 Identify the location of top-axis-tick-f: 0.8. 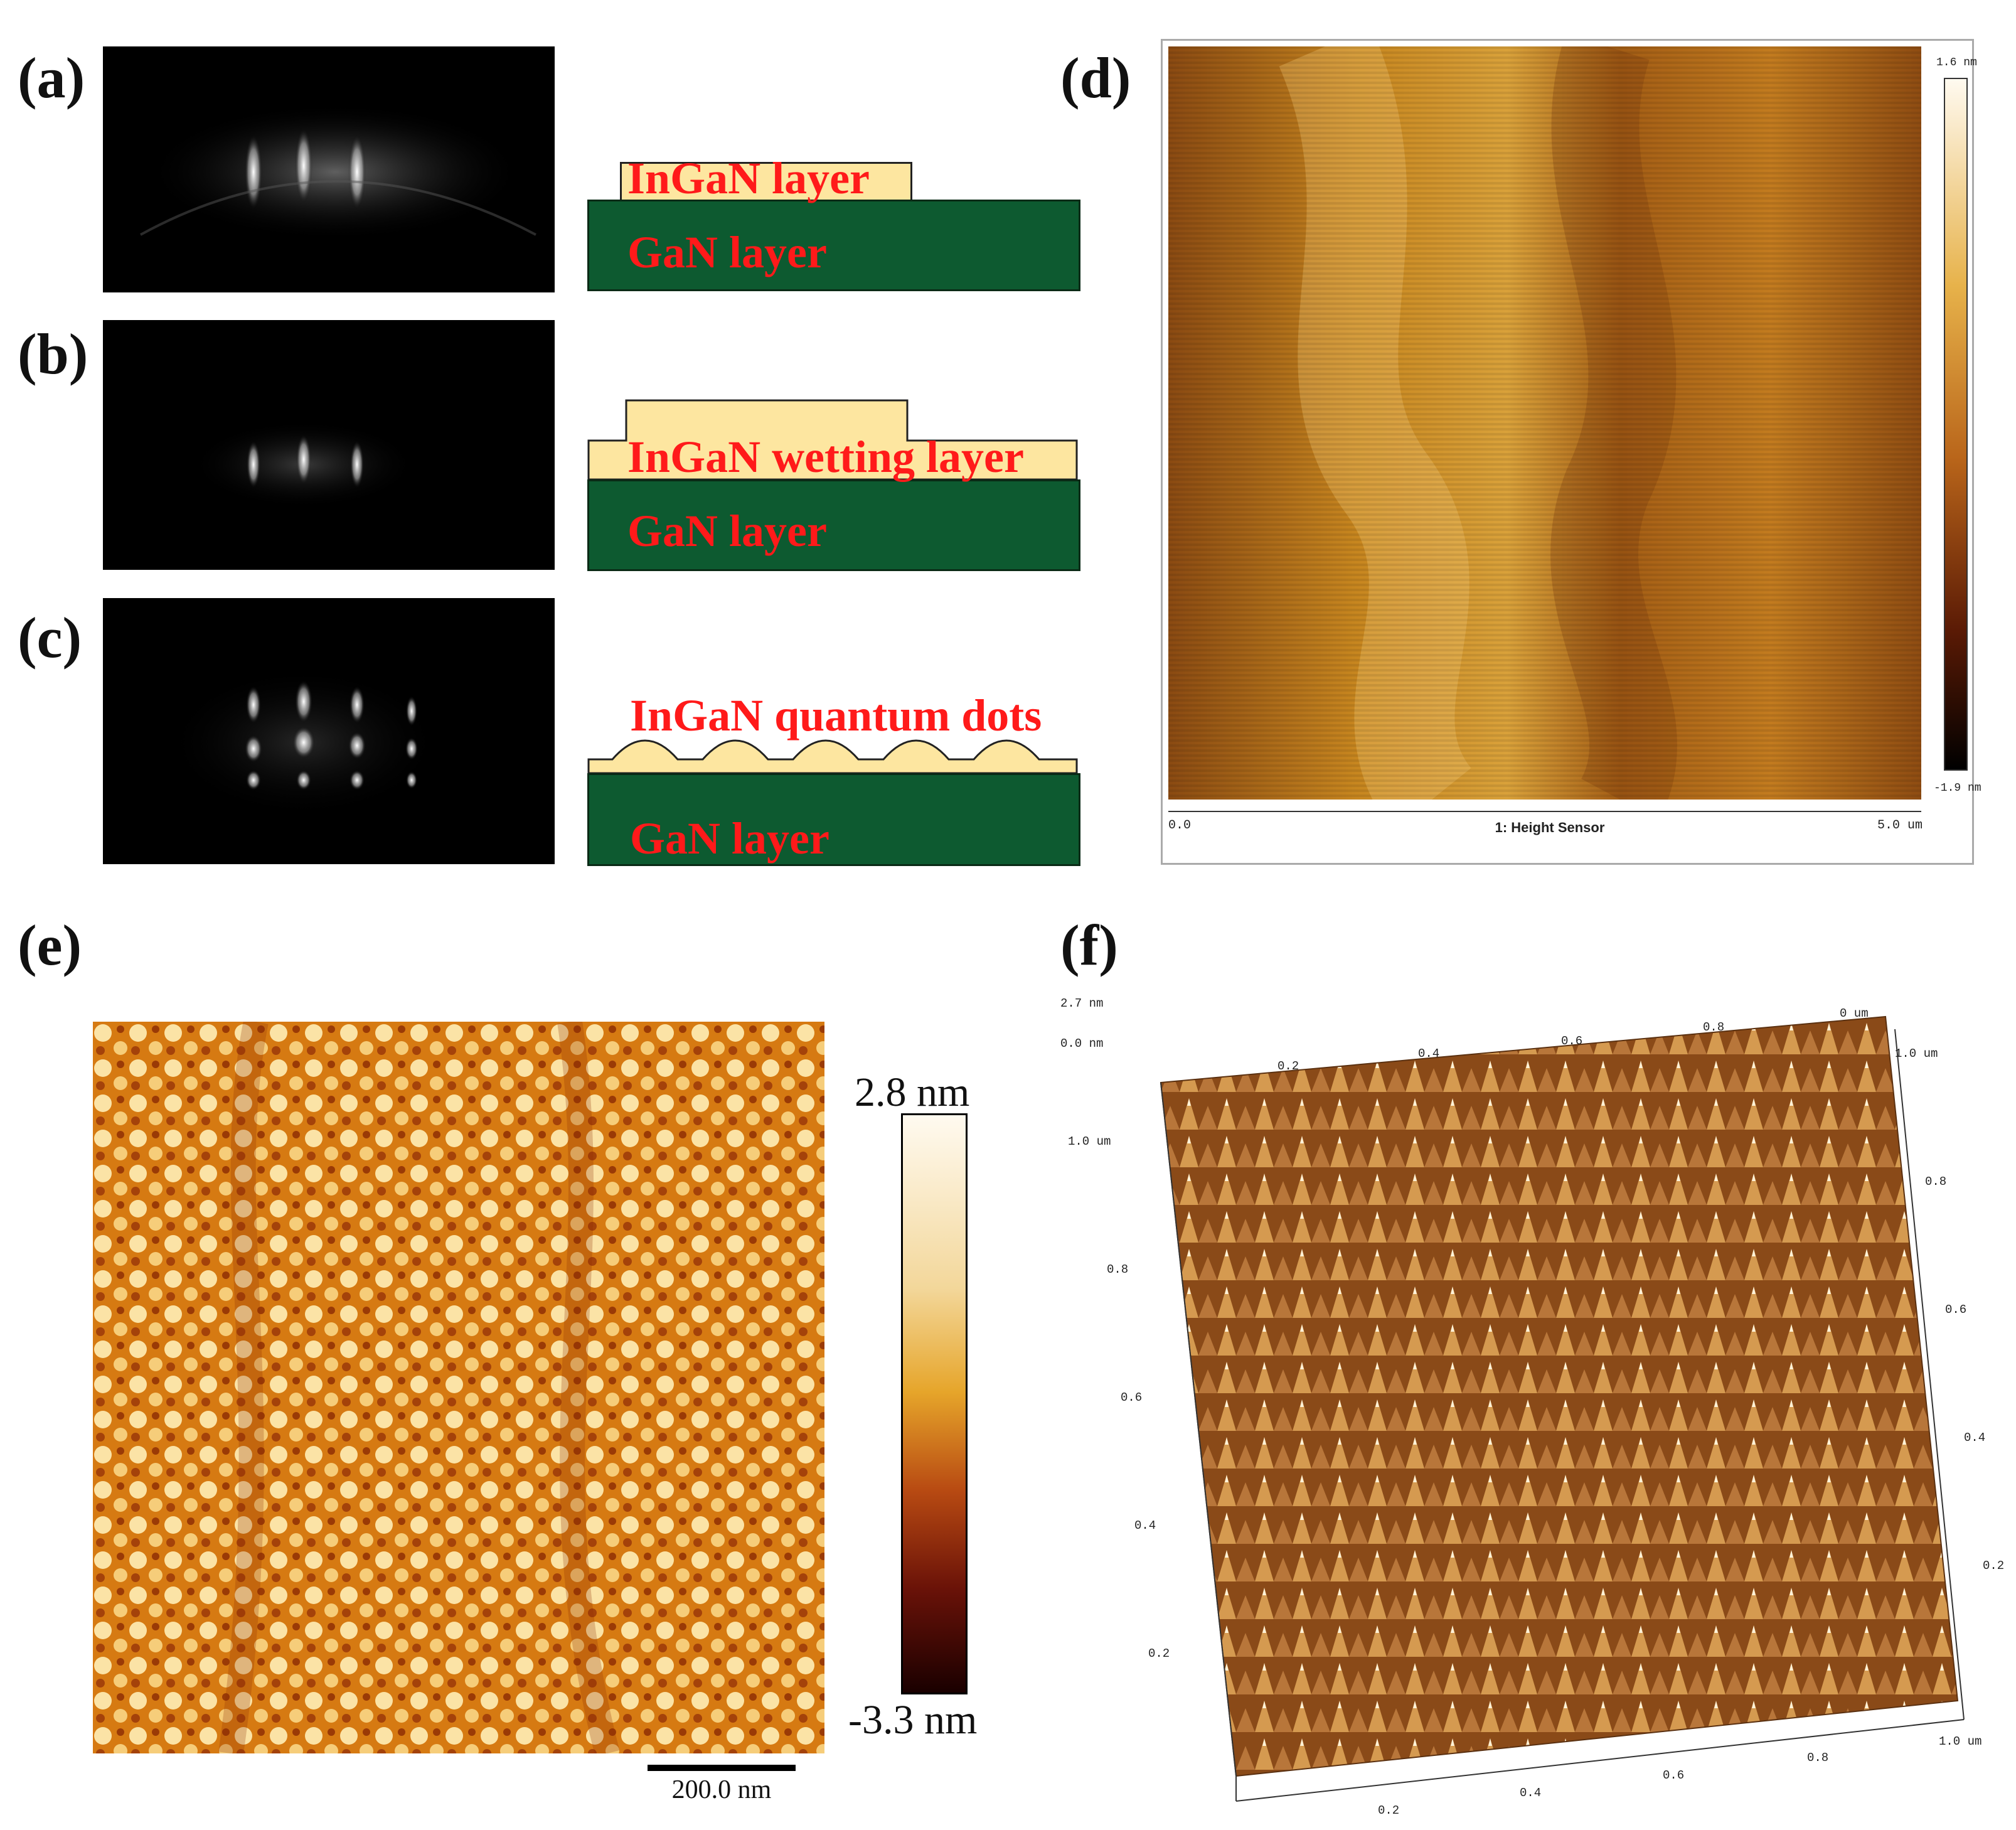
(1714, 1027).